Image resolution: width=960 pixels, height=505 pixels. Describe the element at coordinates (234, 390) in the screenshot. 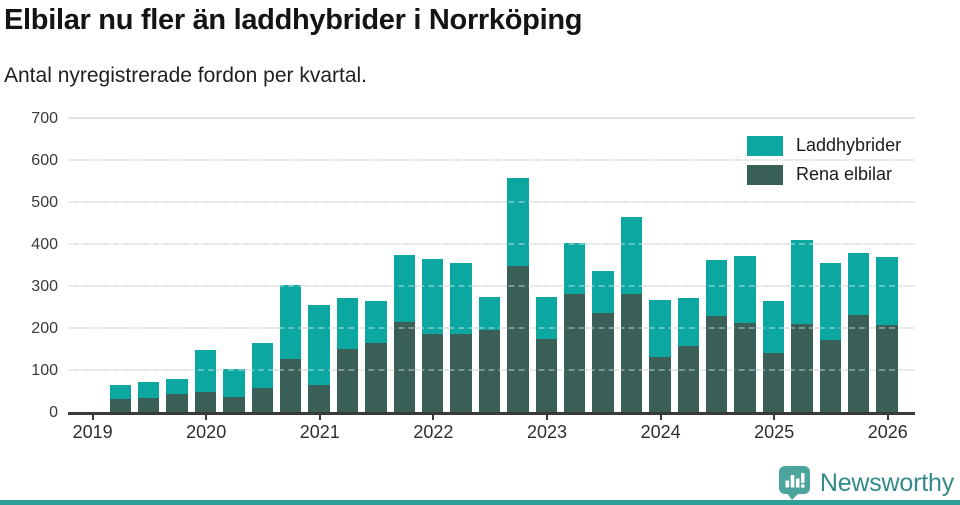

I see `bar-2020-q2` at that location.